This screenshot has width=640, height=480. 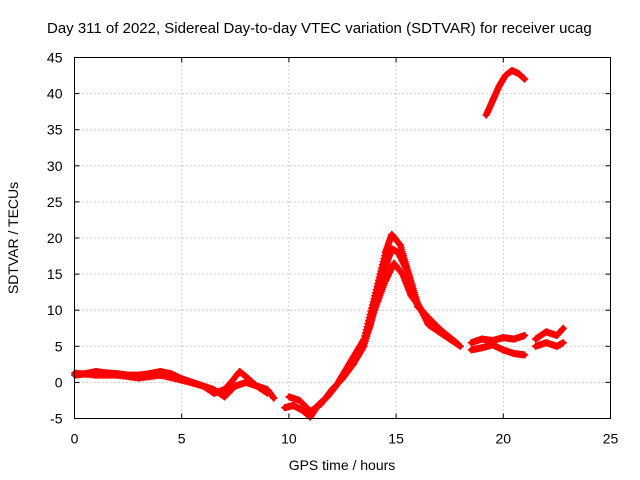 I want to click on series-track-f, so click(x=498, y=339).